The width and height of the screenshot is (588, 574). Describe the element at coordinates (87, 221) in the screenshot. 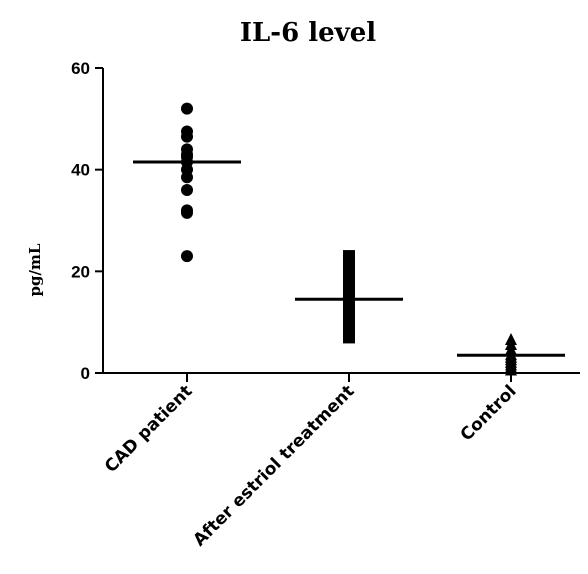

I see `y-ticks: 0 20 40 60` at that location.